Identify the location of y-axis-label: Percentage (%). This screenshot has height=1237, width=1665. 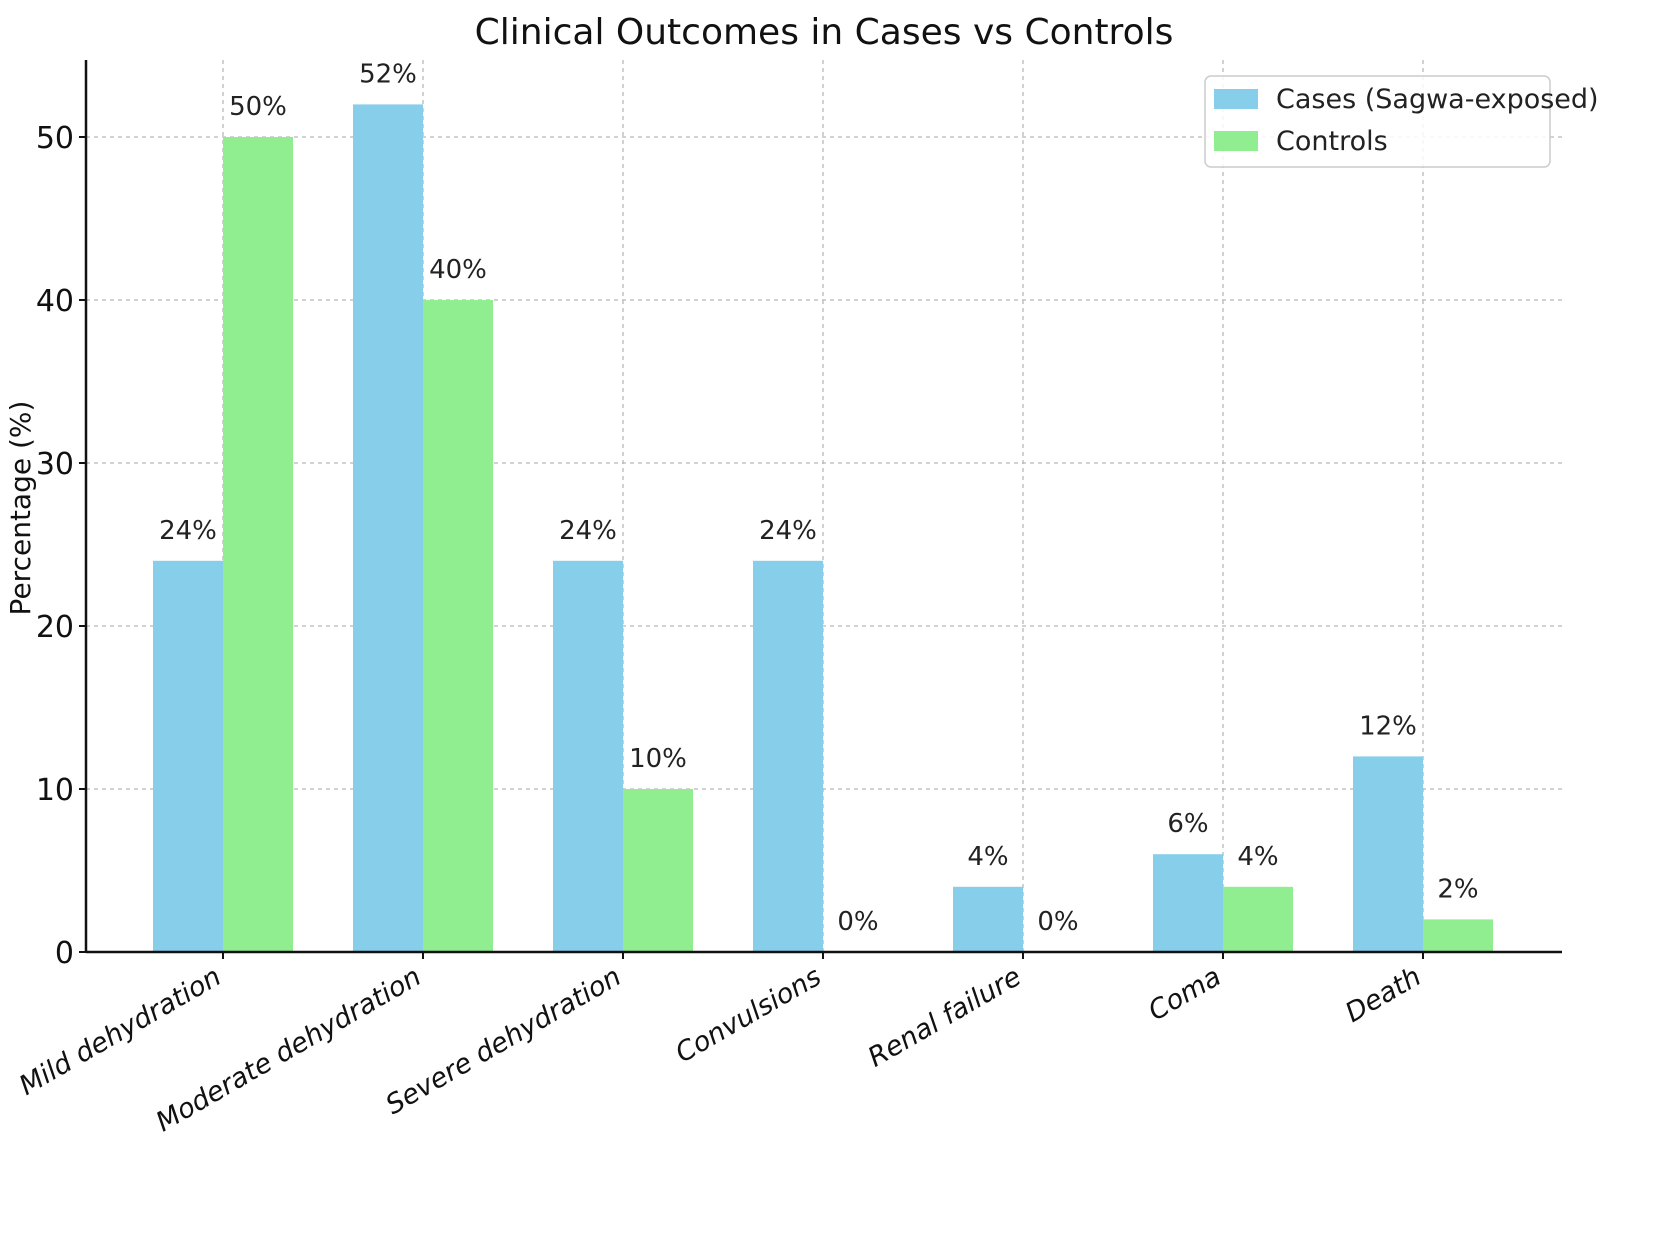
(20, 508).